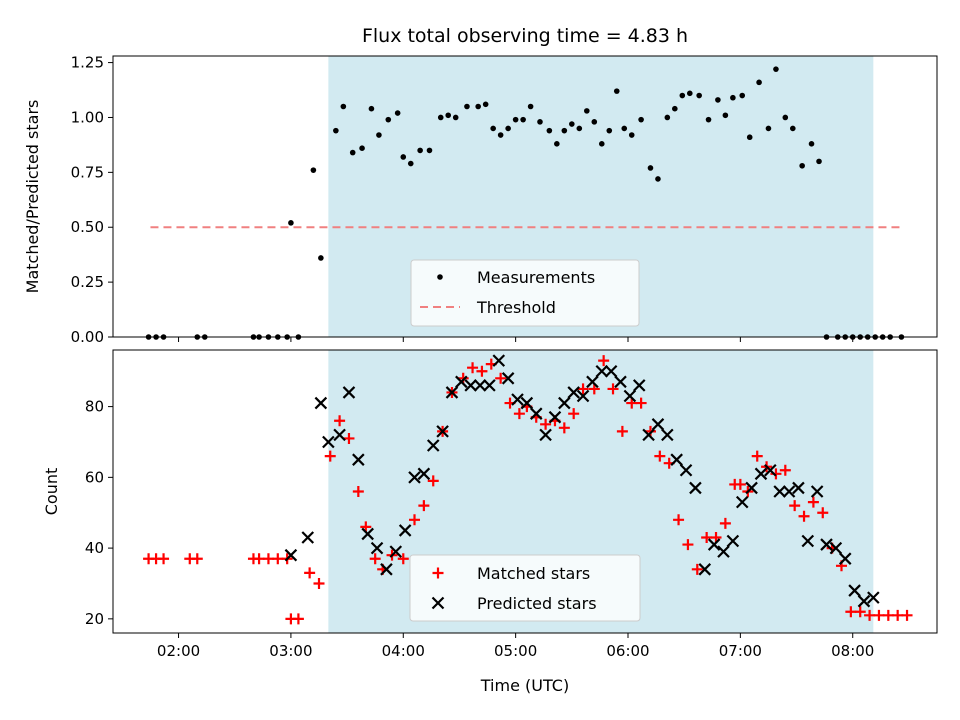  Describe the element at coordinates (515, 651) in the screenshot. I see `x-tick-label: 05:00` at that location.